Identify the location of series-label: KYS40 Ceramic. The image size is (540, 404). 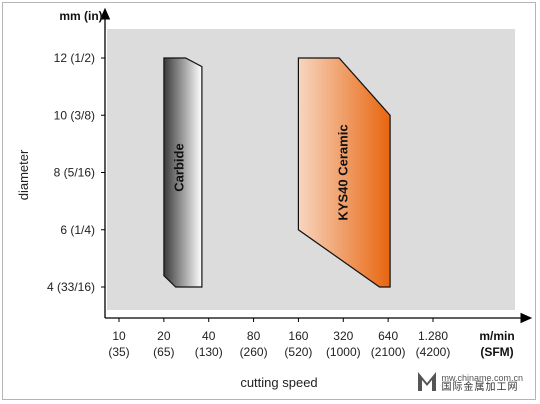
(343, 172).